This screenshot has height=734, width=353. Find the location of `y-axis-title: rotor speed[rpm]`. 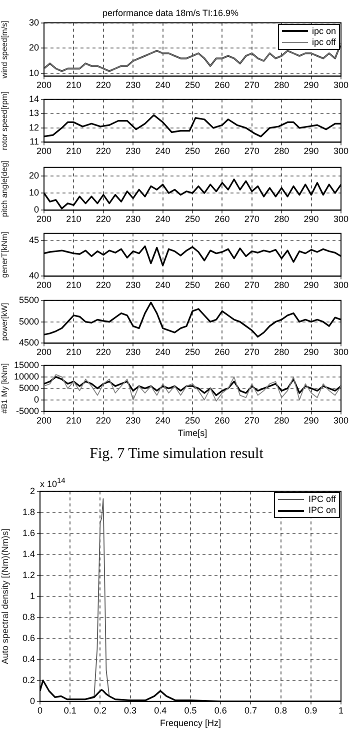

y-axis-title: rotor speed[rpm] is located at coordinates (5, 120).